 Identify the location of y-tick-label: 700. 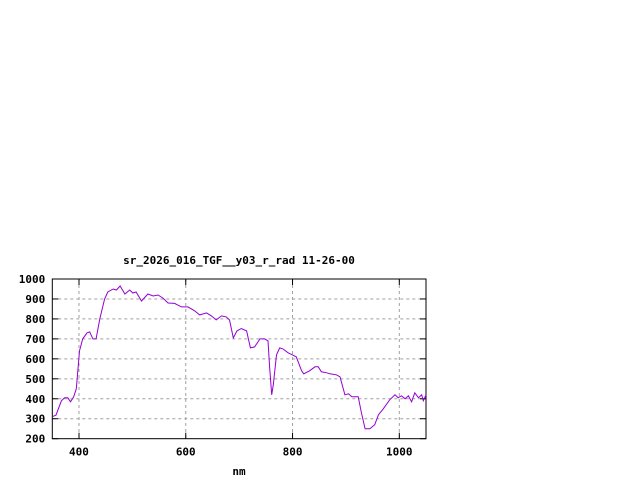
(35, 339).